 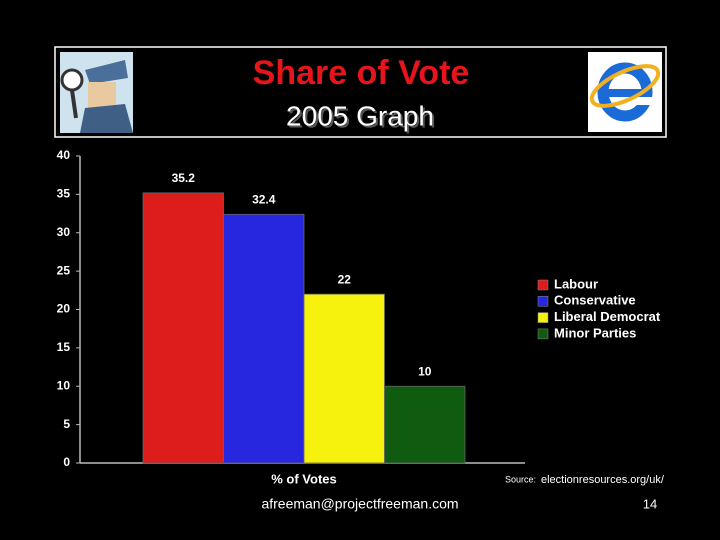 I want to click on value-label: 32.4, so click(x=264, y=200).